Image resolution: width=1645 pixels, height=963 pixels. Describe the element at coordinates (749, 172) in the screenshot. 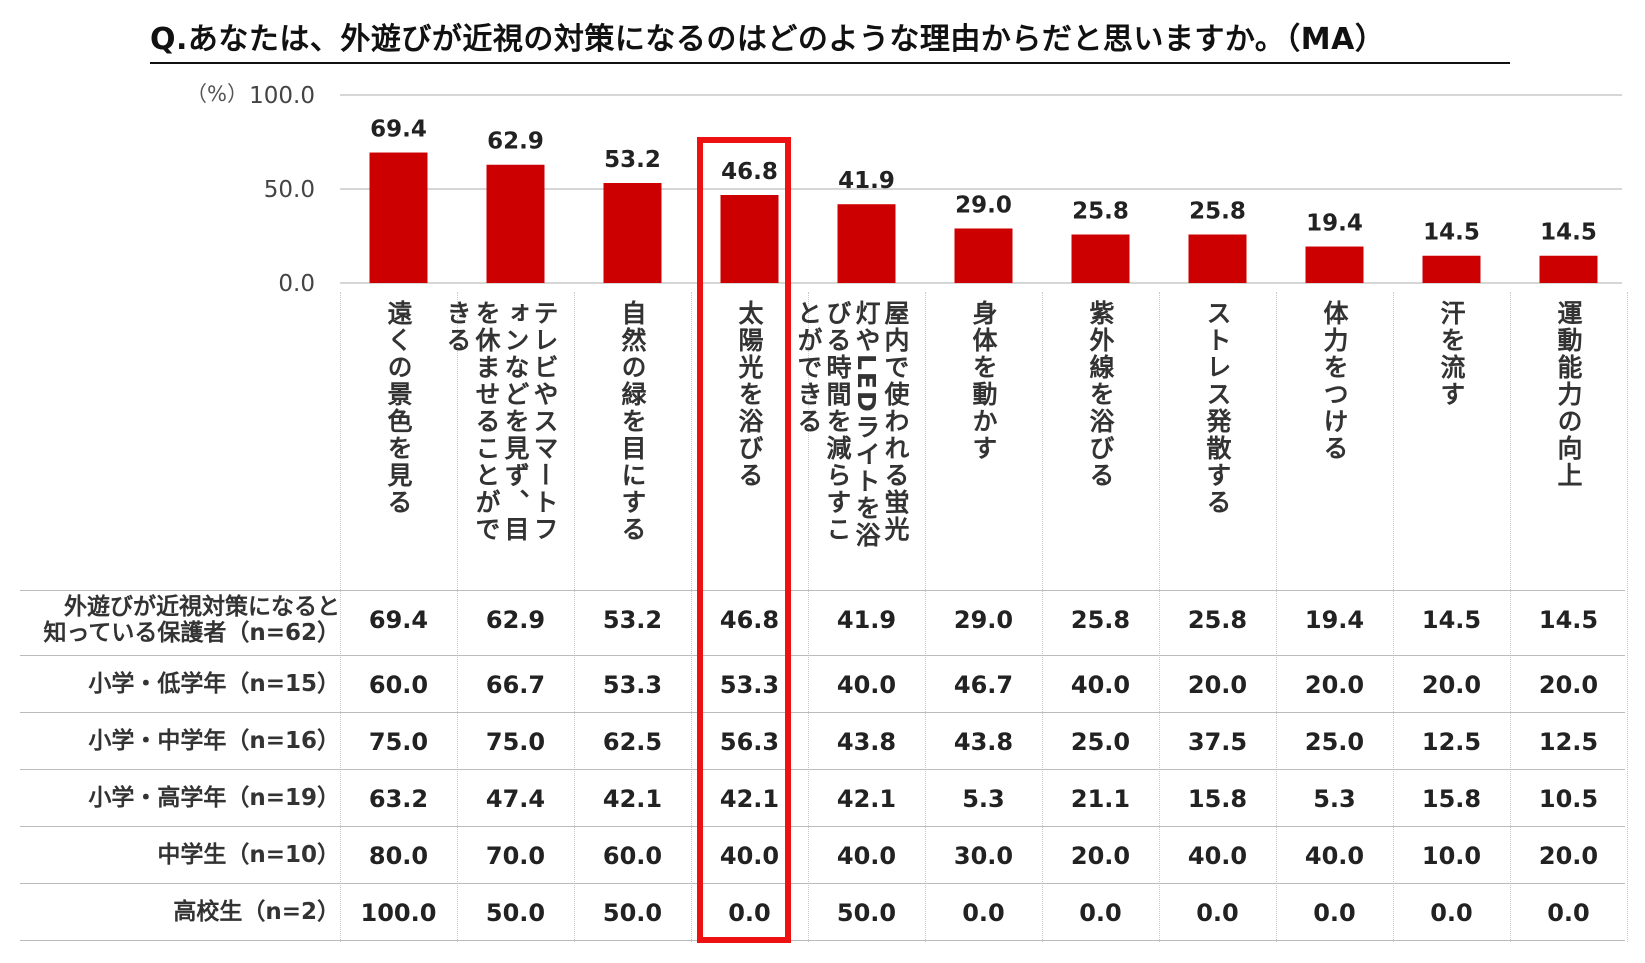

I see `bar-value-label: 46.8` at that location.